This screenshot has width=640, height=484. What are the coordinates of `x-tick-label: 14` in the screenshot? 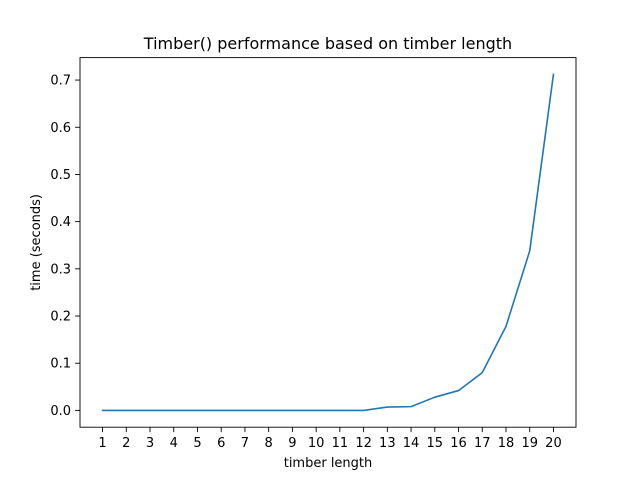 It's located at (411, 443).